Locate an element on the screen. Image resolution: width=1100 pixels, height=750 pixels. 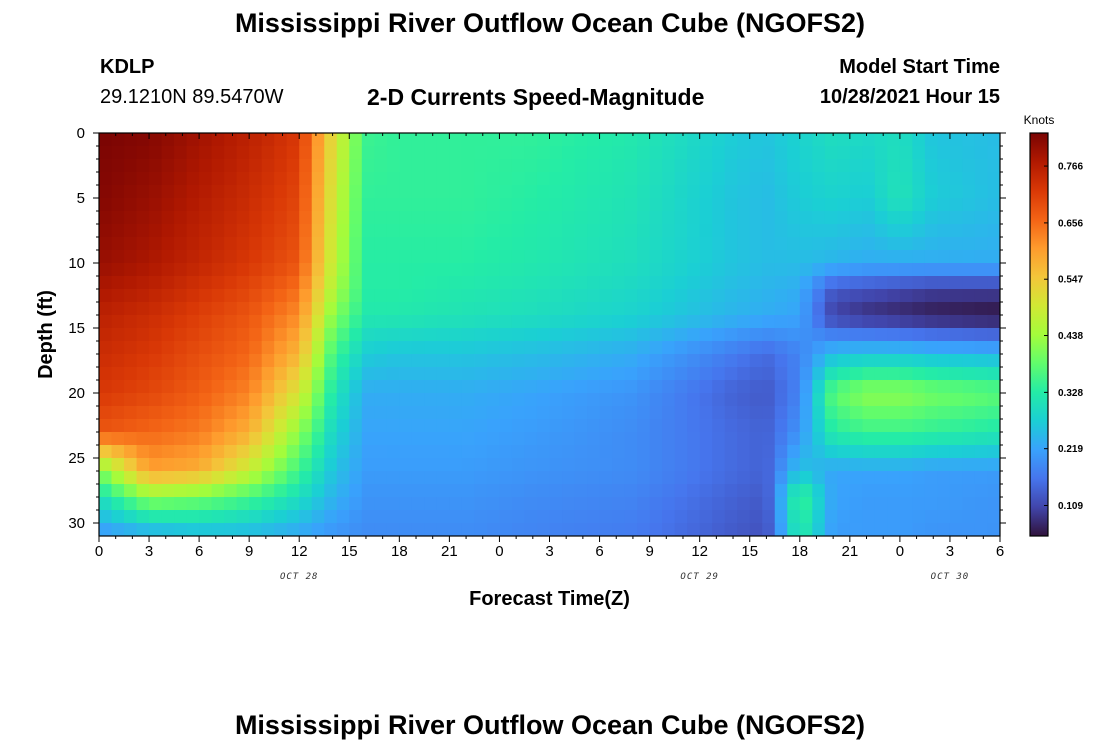
x-tick-label: 3 is located at coordinates (549, 551).